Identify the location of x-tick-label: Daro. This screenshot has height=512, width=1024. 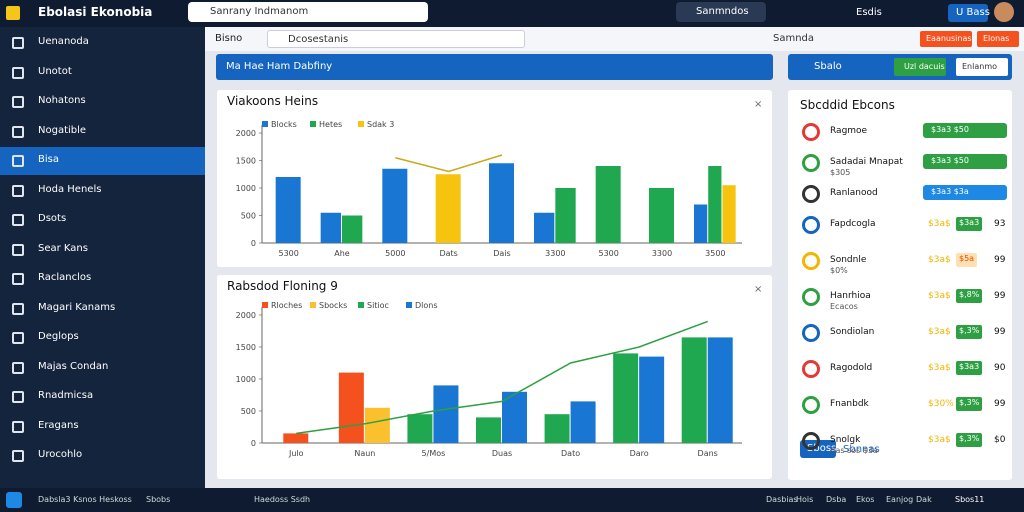
(639, 453).